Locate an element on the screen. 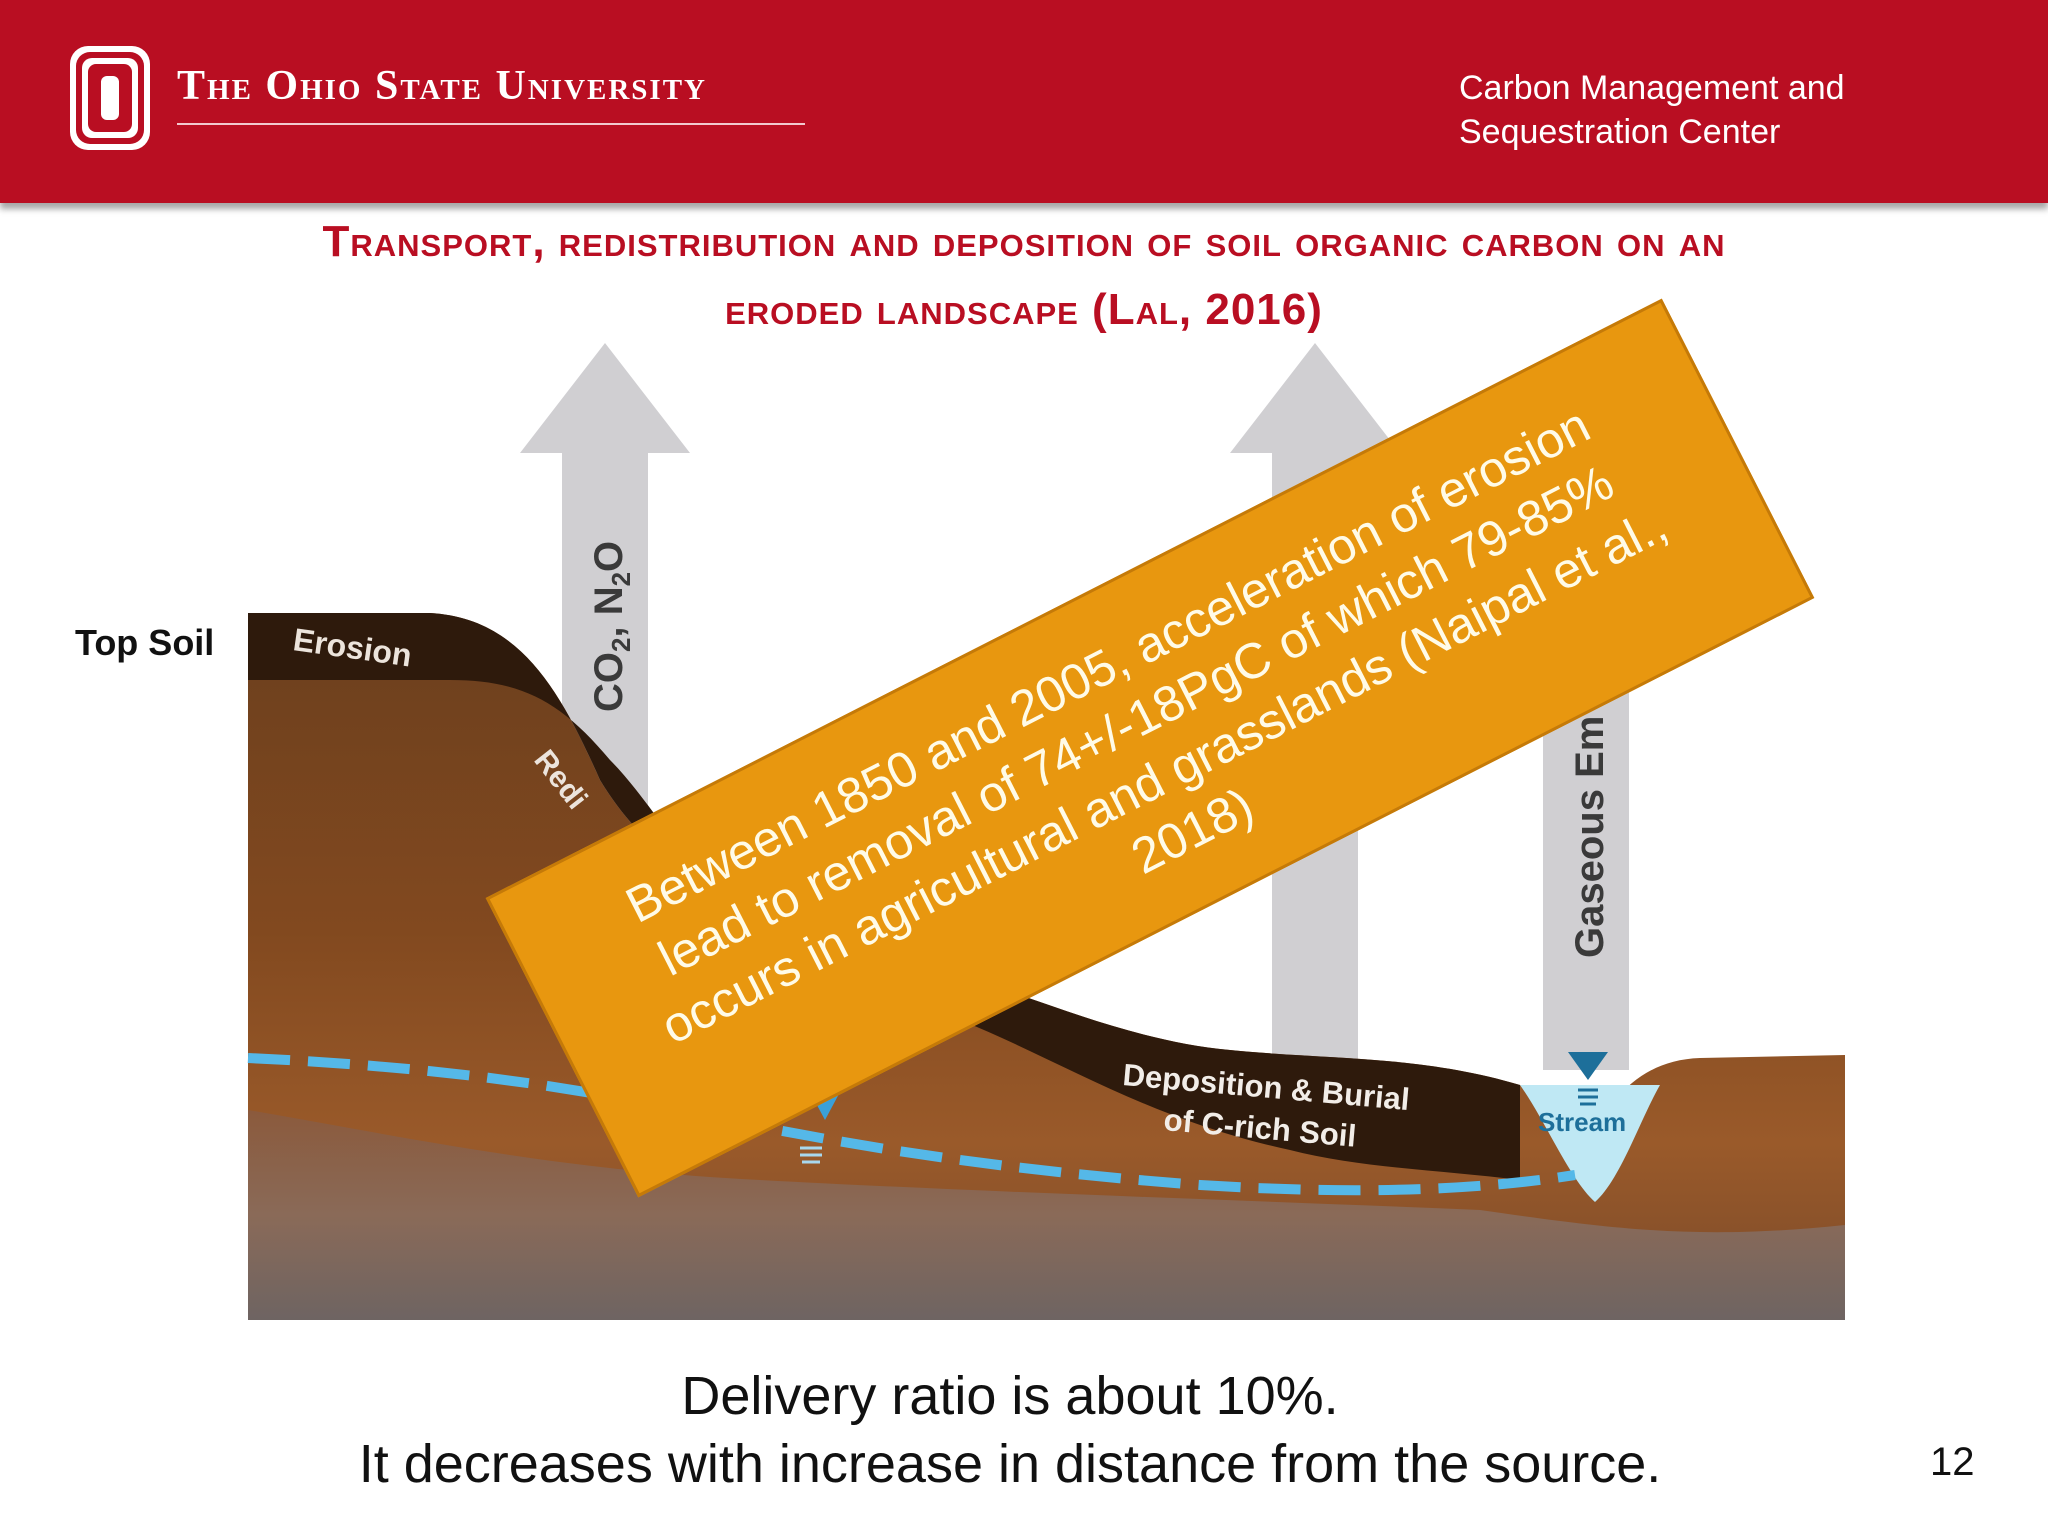  block-o-logo-icon is located at coordinates (110, 98).